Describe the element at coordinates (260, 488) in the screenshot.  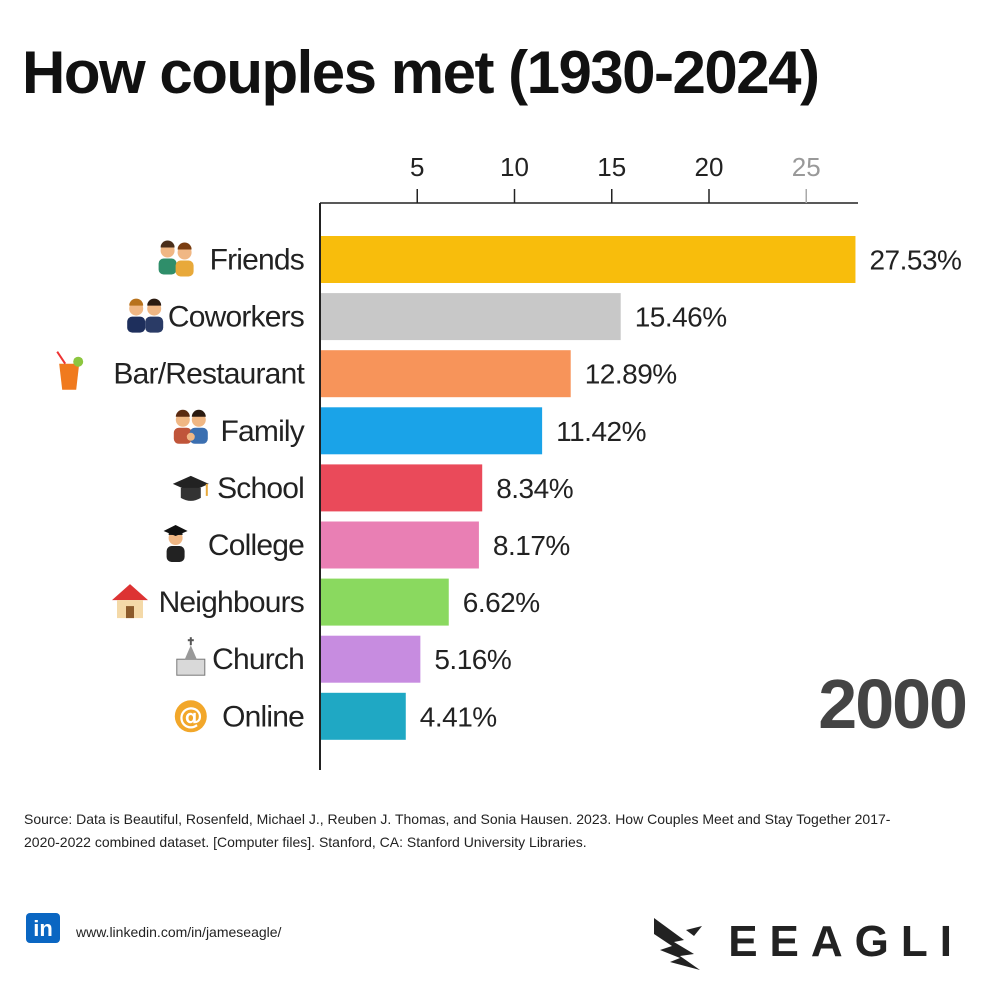
I see `category-label: School` at that location.